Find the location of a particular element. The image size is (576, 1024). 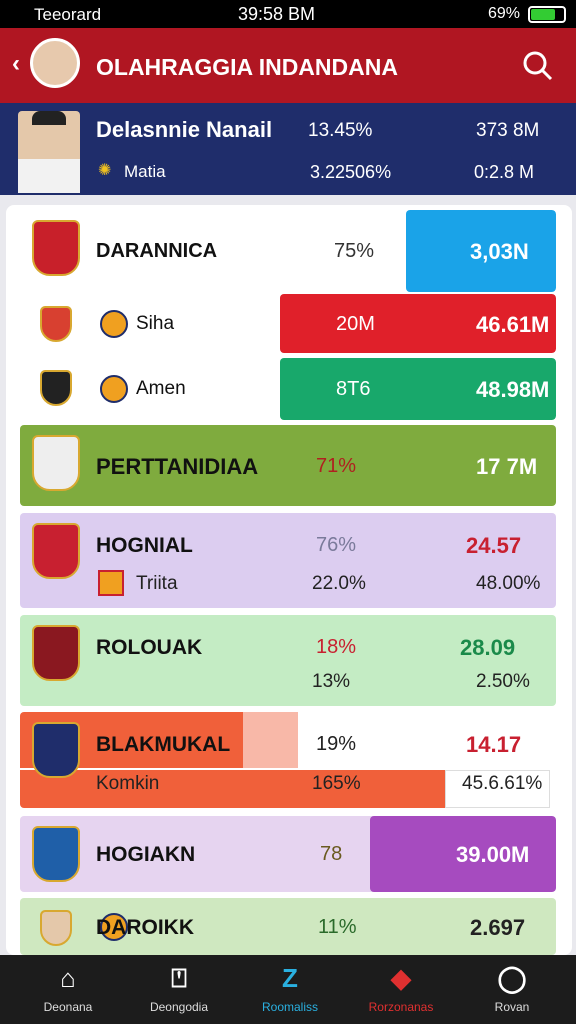

nav-item: ⍞ Deongodia is located at coordinates (179, 989).